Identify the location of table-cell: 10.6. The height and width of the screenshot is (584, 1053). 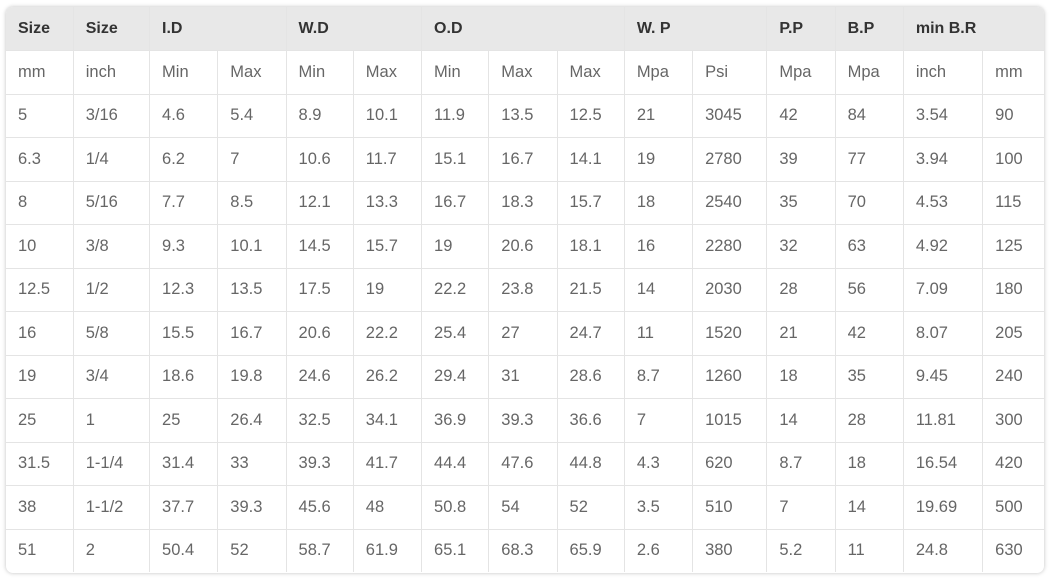
(319, 159).